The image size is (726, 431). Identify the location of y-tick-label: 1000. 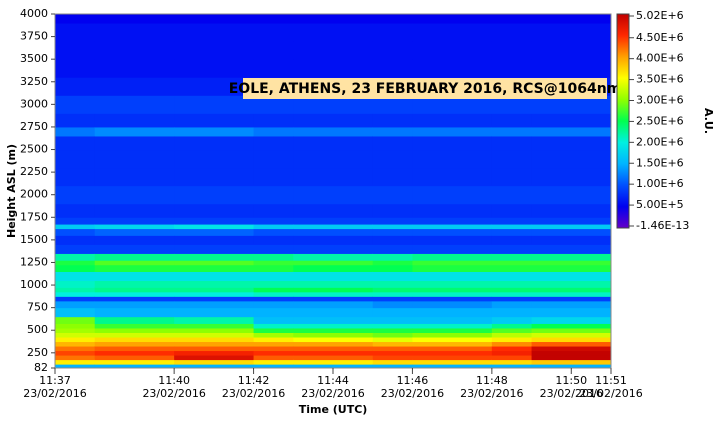
(34, 284).